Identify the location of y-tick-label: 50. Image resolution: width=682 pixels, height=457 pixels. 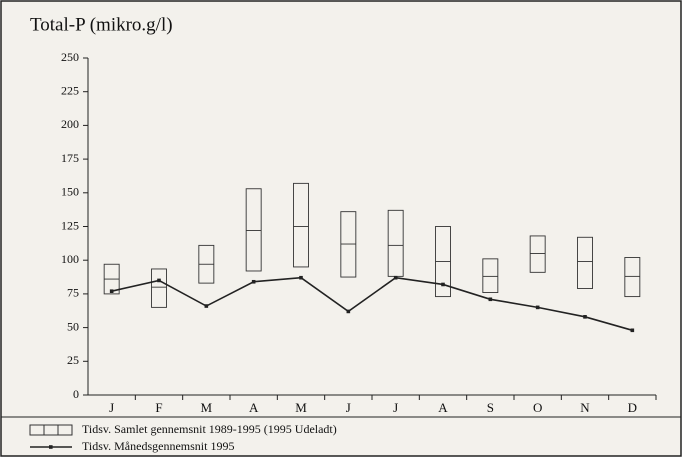
(73, 326).